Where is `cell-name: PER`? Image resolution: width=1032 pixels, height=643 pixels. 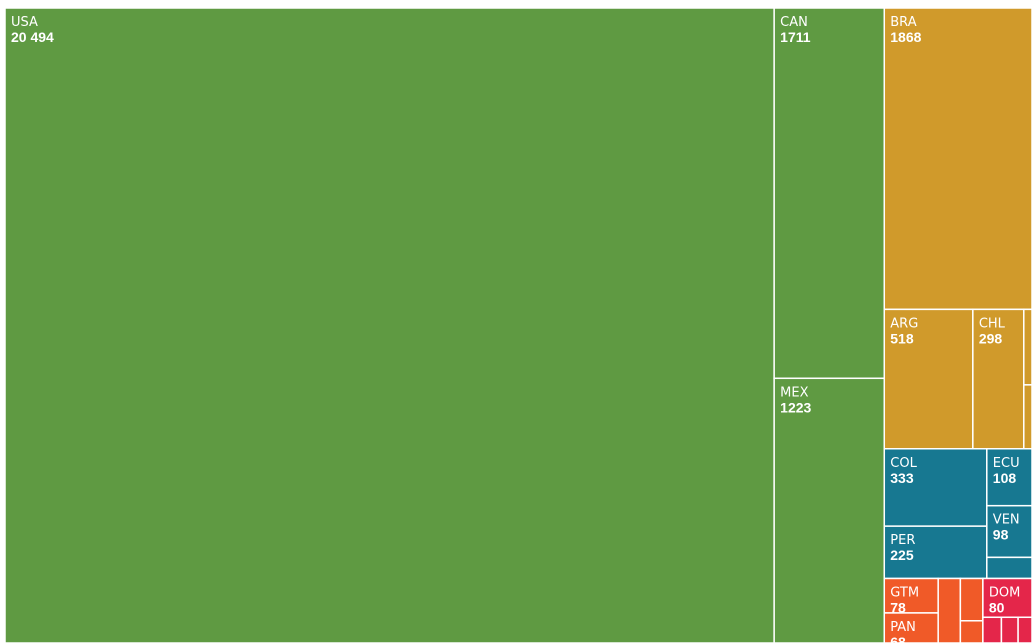
cell-name: PER is located at coordinates (902, 540).